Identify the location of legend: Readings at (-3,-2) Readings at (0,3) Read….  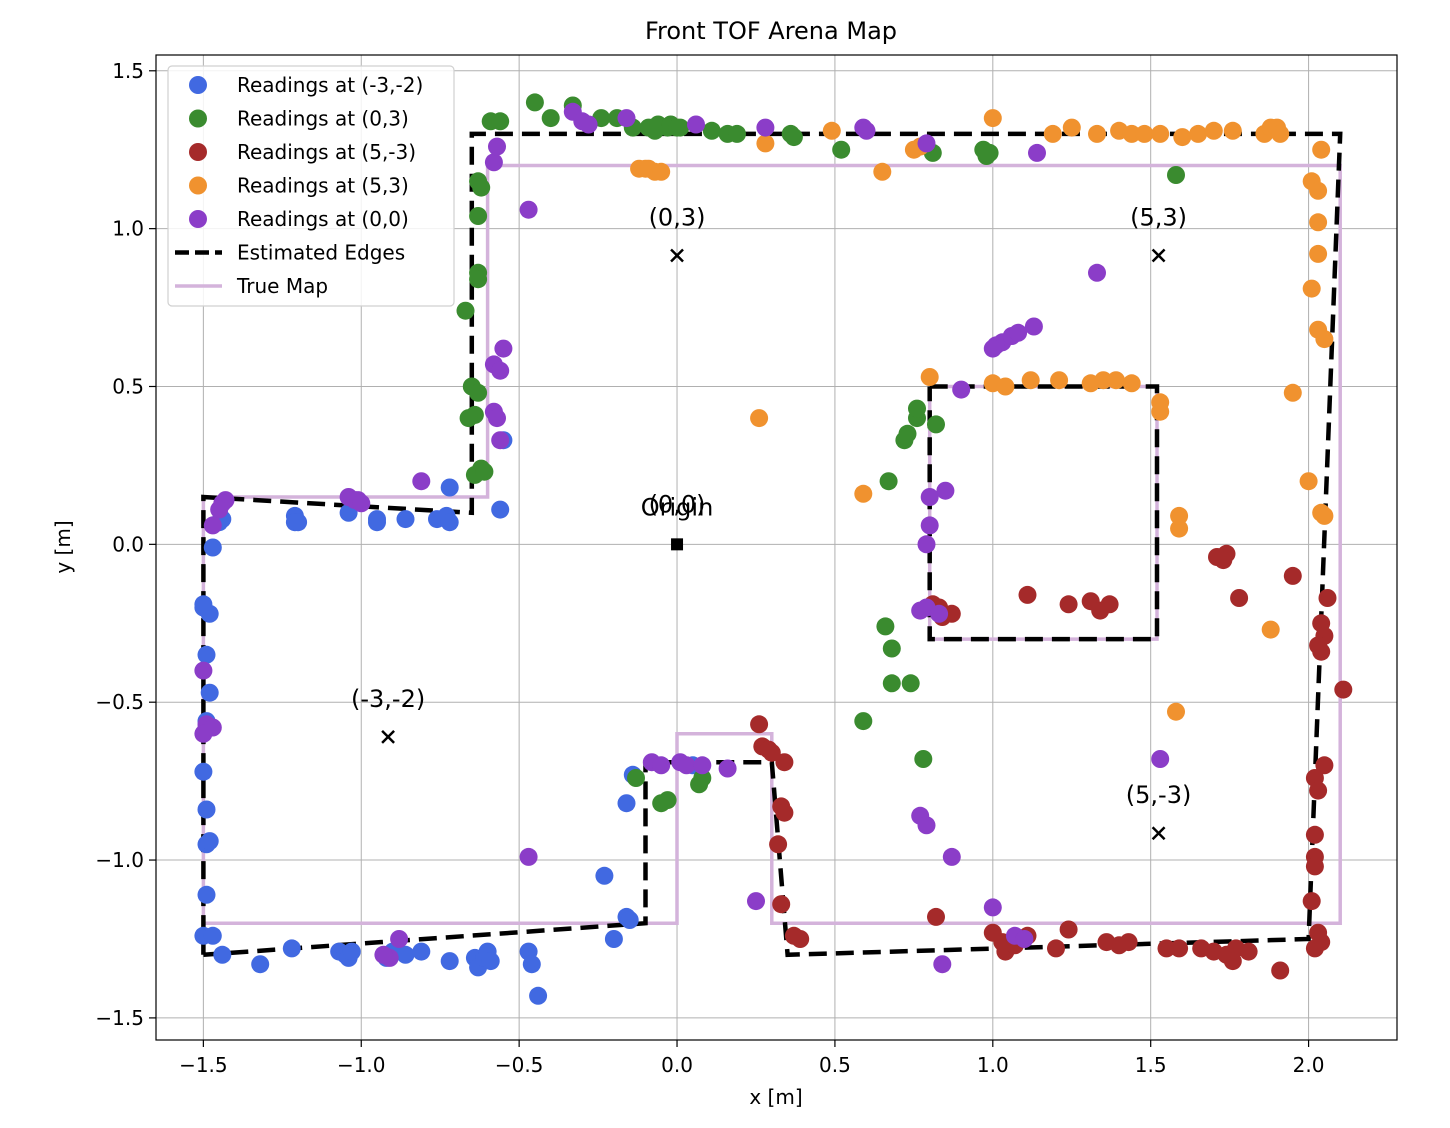
(311, 186).